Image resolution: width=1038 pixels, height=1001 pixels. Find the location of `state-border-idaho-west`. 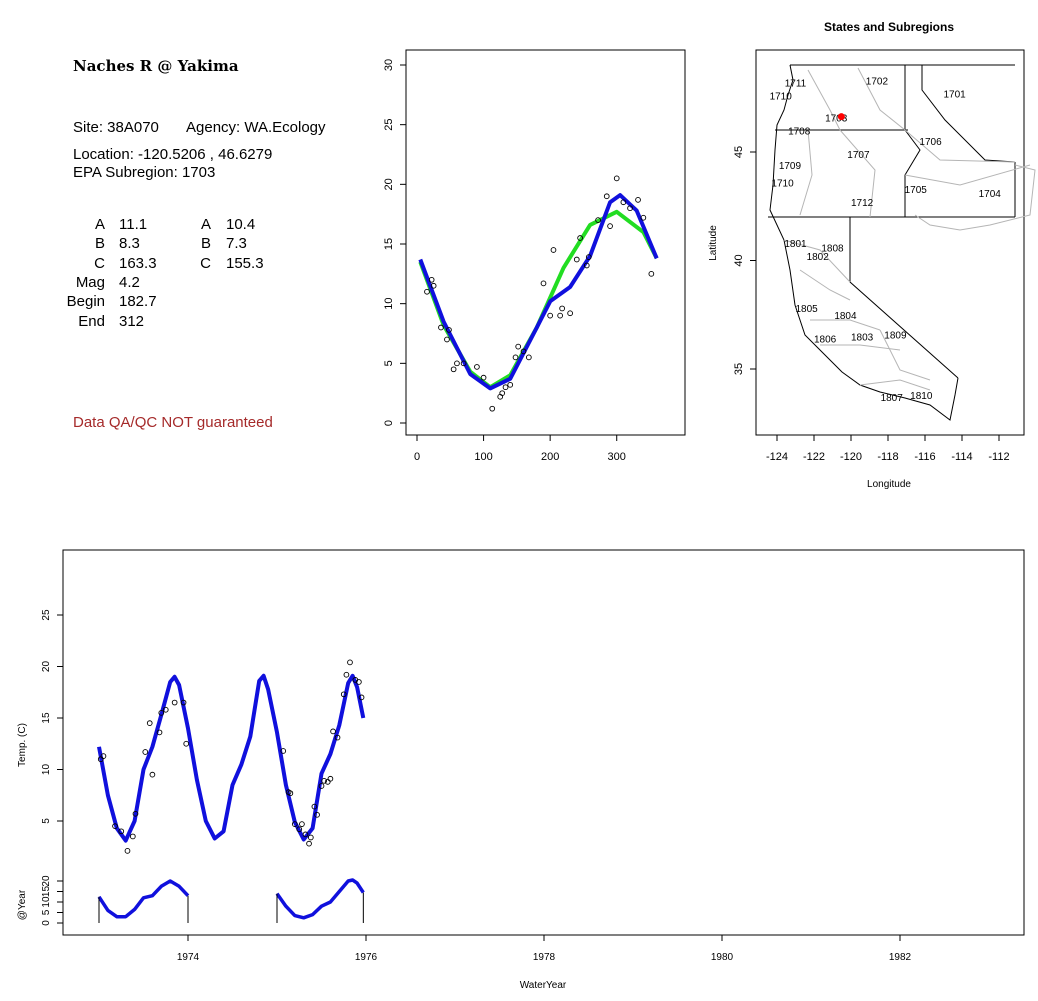

state-border-idaho-west is located at coordinates (912, 141).